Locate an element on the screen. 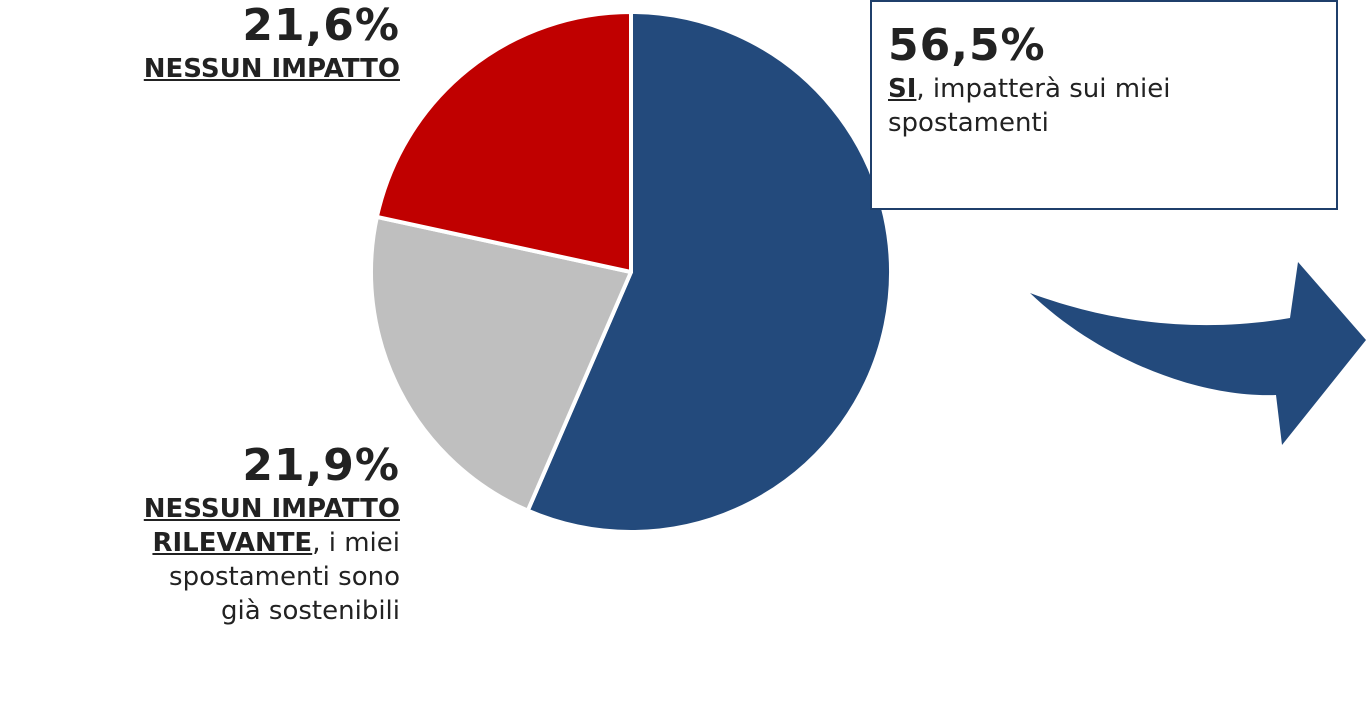 This screenshot has height=706, width=1366. si-line1: SI, impatterà sui miei is located at coordinates (1104, 89).